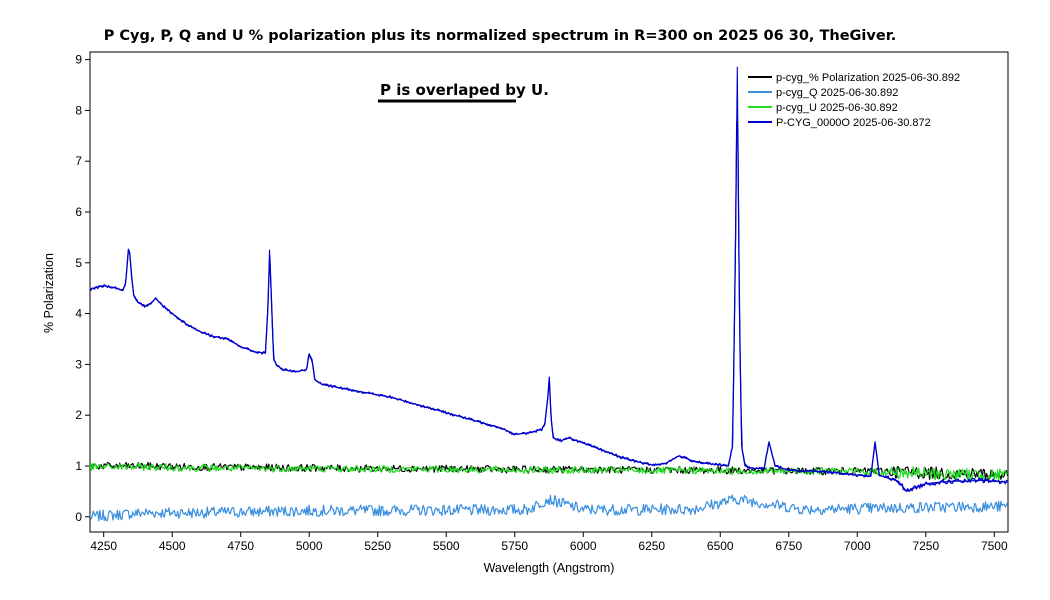 The image size is (1050, 600). I want to click on legend-label-q: p-cyg_Q 2025-06-30.892, so click(837, 93).